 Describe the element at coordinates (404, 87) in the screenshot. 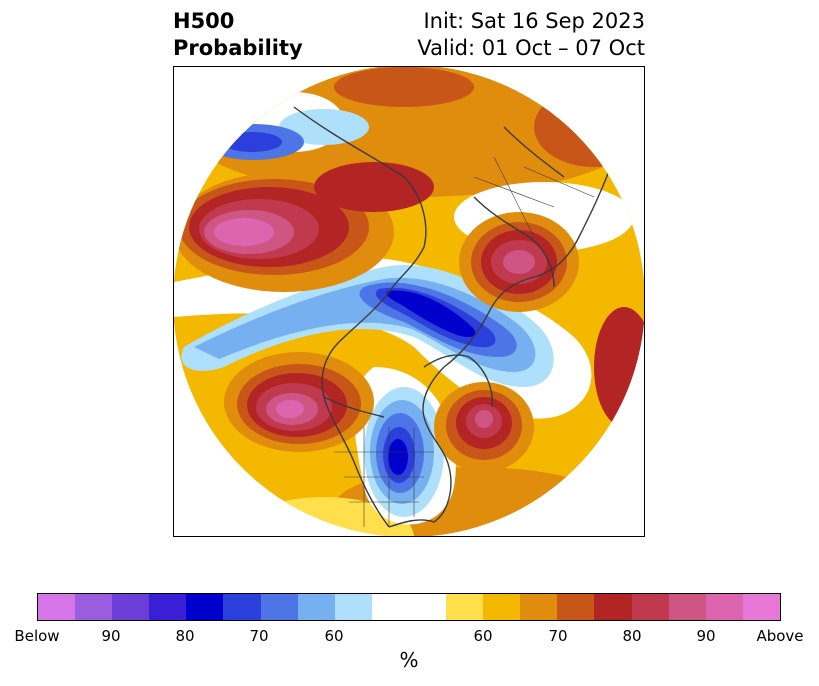

I see `field-north-brown` at that location.